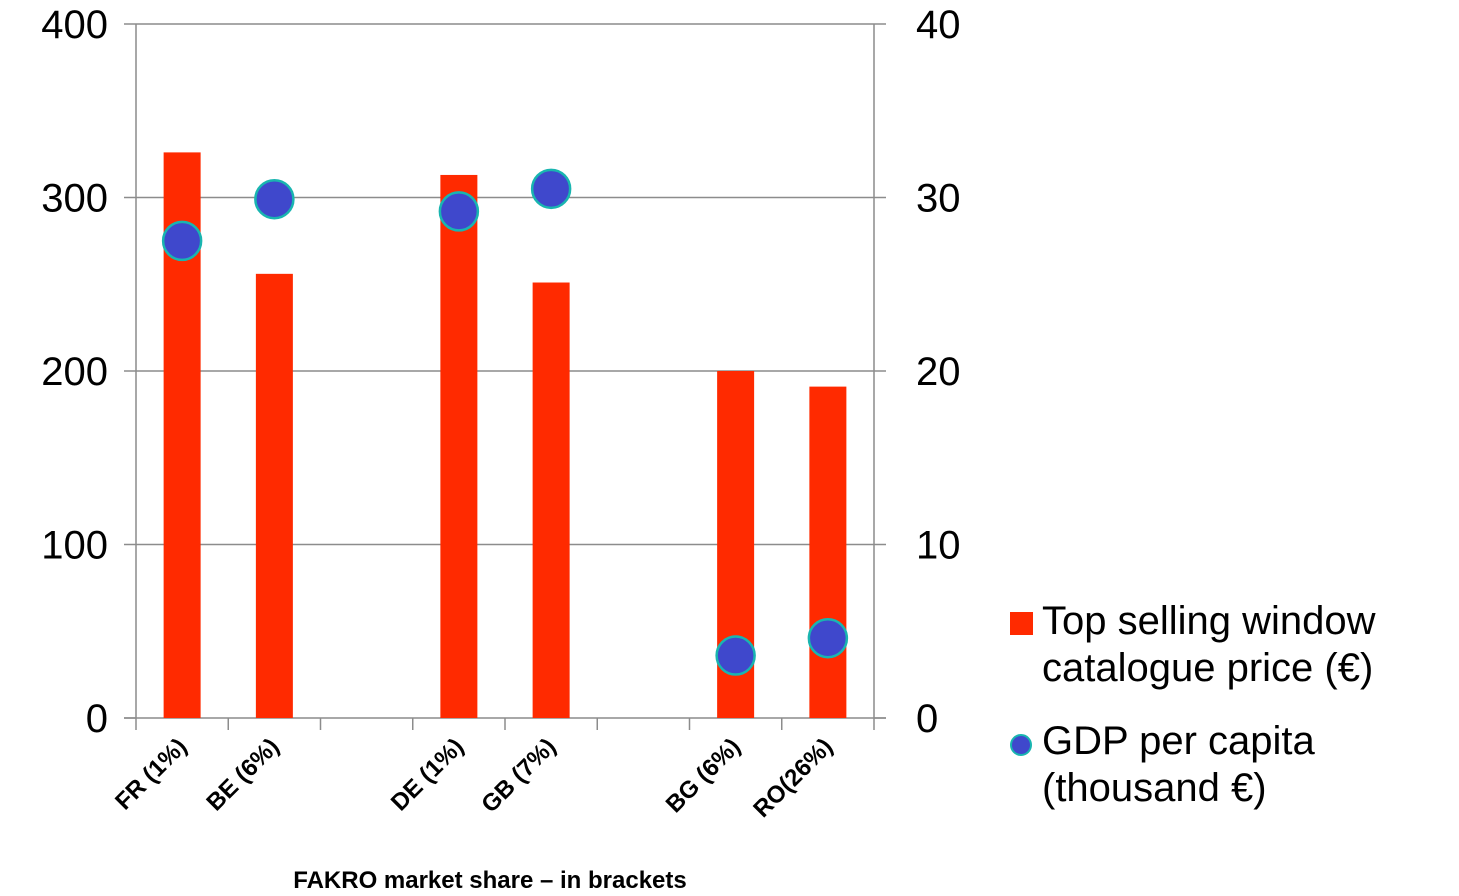  Describe the element at coordinates (151, 774) in the screenshot. I see `x-tick-label: FR (1%)` at that location.